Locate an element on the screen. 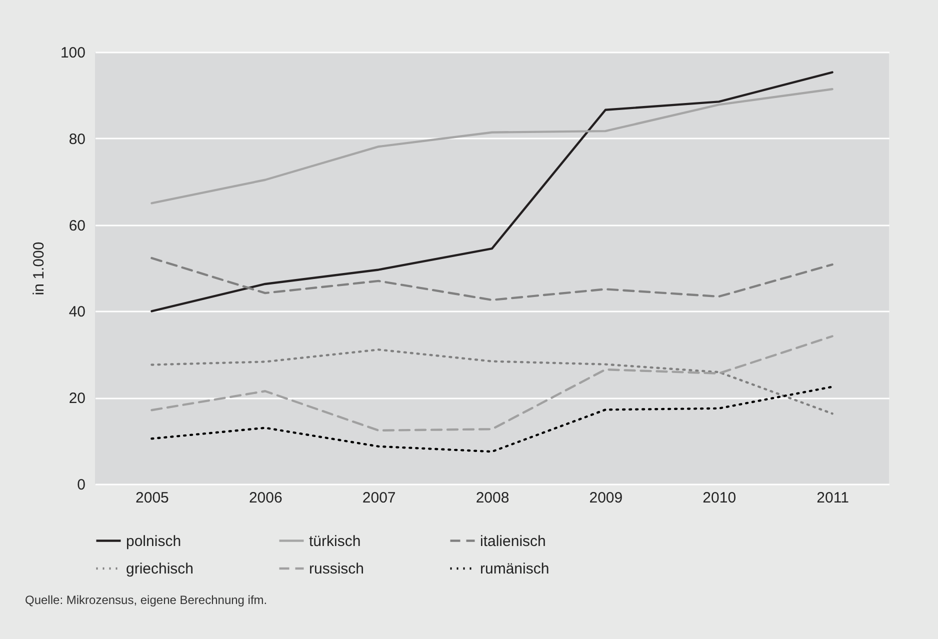 The height and width of the screenshot is (639, 938). x-tick-label: 2009 is located at coordinates (606, 498).